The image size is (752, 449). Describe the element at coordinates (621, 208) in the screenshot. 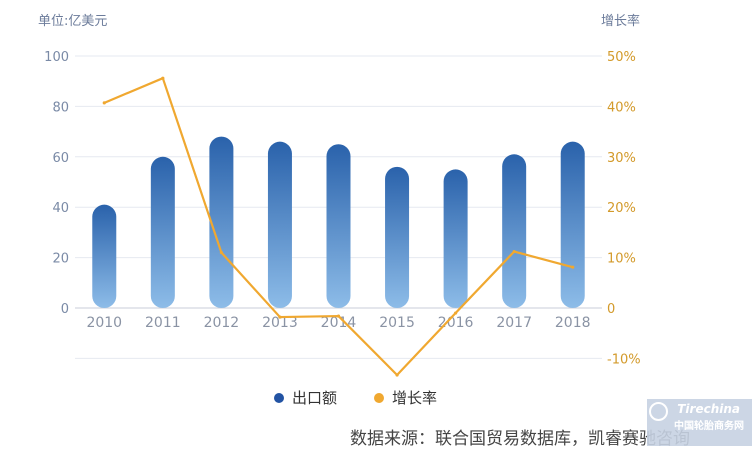

I see `y-right-tick-3: 20%` at that location.